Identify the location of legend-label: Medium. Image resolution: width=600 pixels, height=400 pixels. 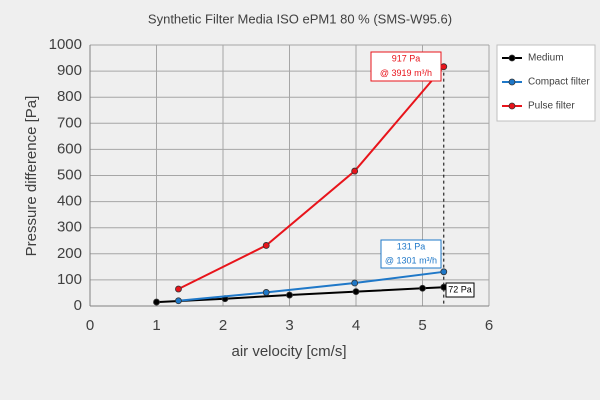
(546, 58).